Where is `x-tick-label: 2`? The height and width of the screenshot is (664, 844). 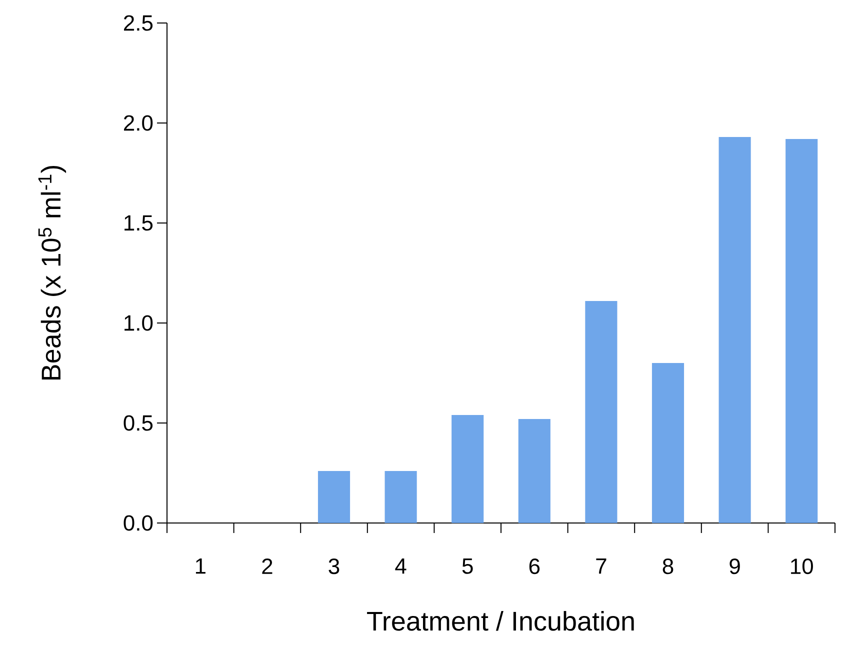 x-tick-label: 2 is located at coordinates (267, 566).